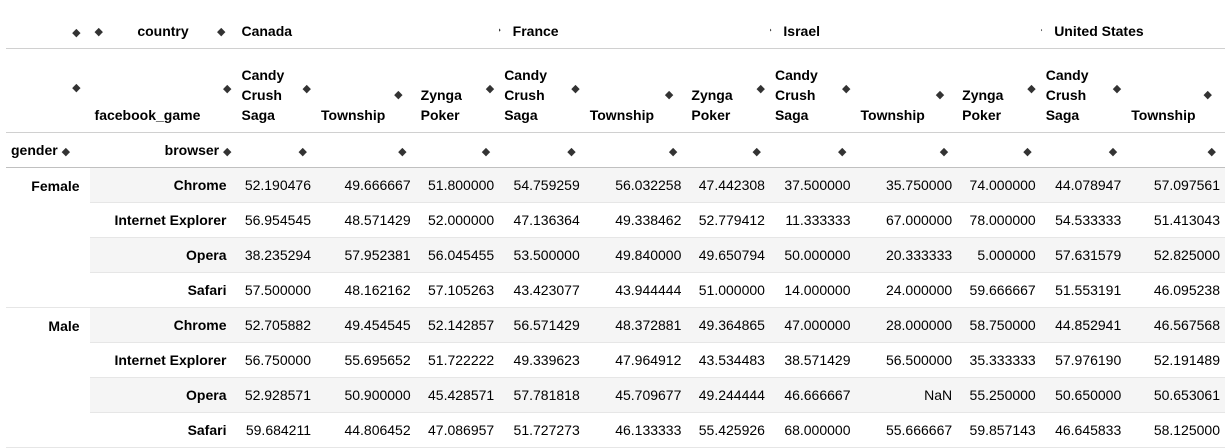  What do you see at coordinates (905, 31) in the screenshot?
I see `country-header: ◆ Israel` at bounding box center [905, 31].